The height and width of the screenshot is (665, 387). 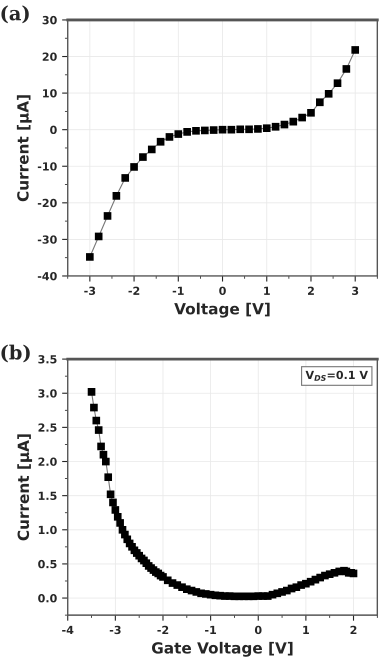 I want to click on y-tick-label: -30, so click(x=47, y=239).